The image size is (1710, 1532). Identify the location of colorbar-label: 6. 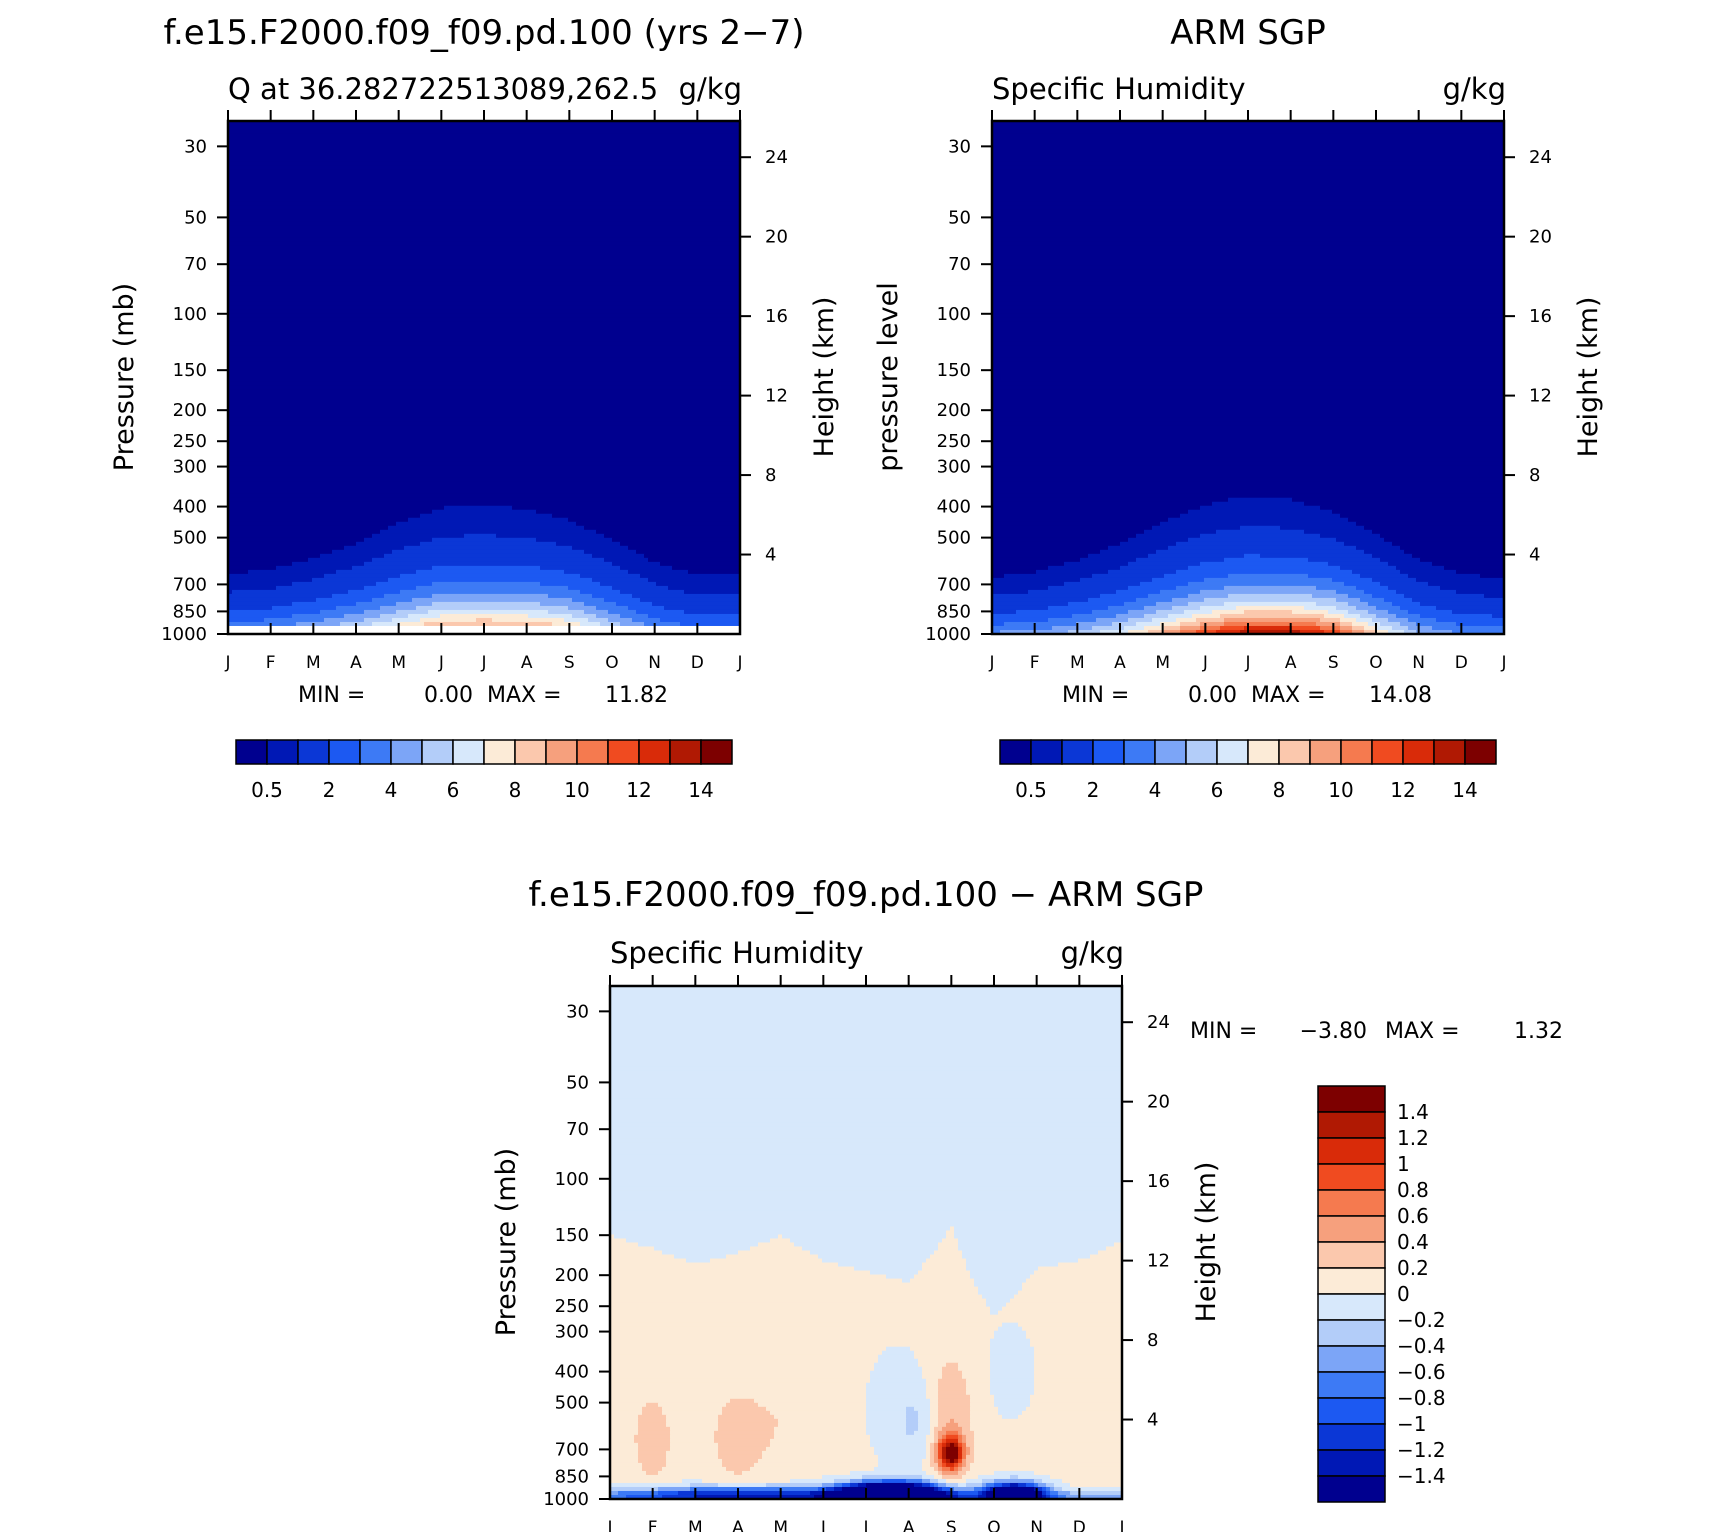
(1217, 790).